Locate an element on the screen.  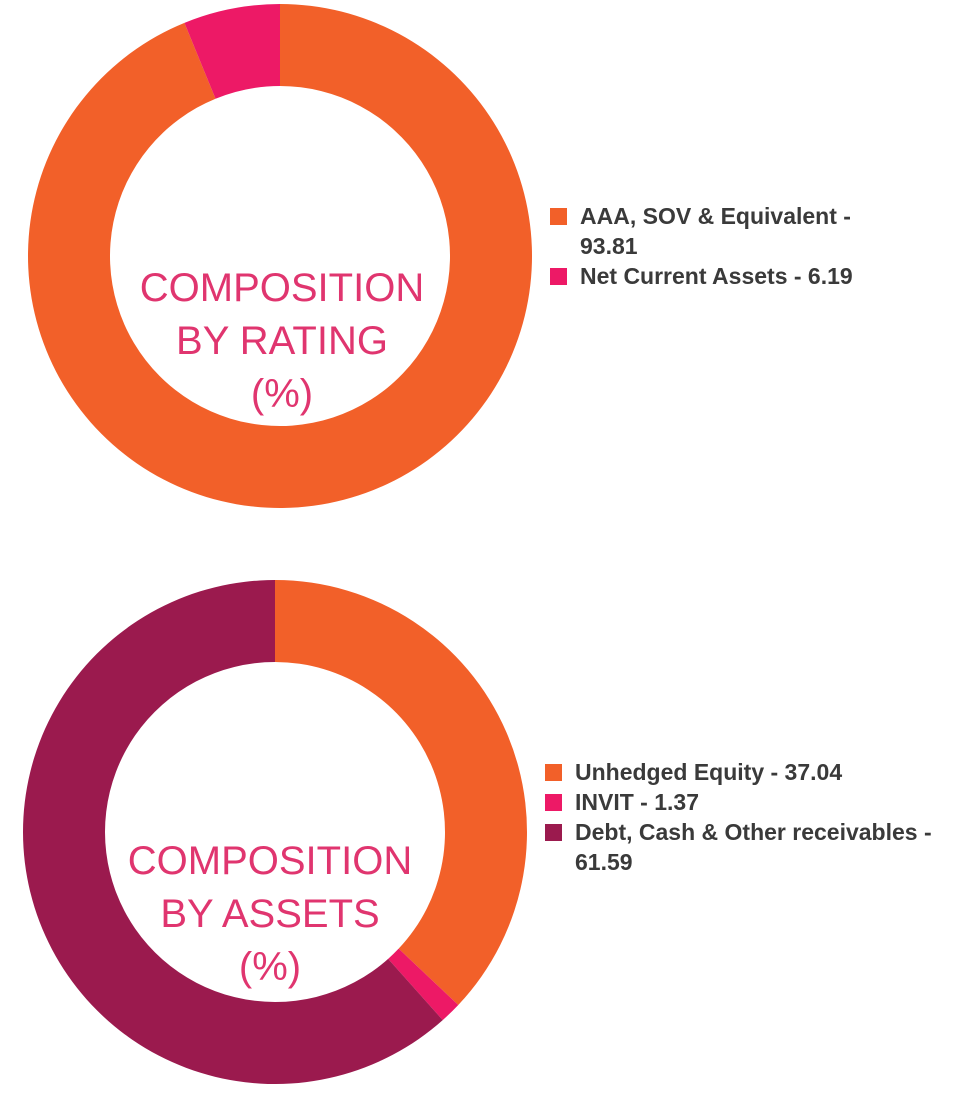
rating-title-line-3: (%) is located at coordinates (282, 394).